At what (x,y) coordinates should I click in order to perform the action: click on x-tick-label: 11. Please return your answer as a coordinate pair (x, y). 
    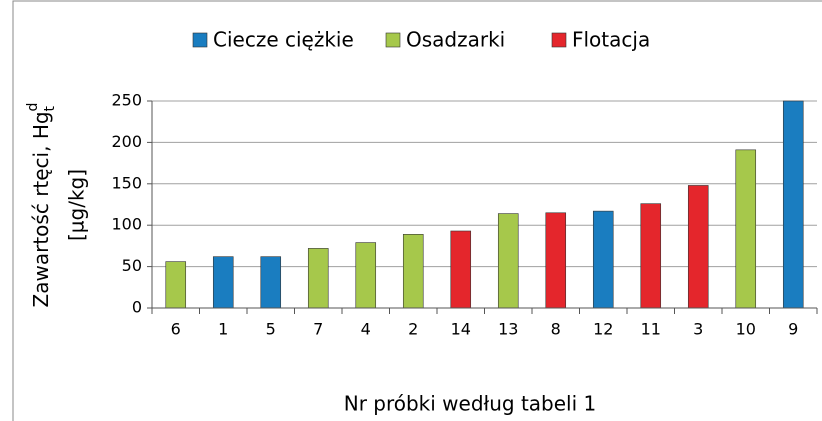
    Looking at the image, I should click on (651, 329).